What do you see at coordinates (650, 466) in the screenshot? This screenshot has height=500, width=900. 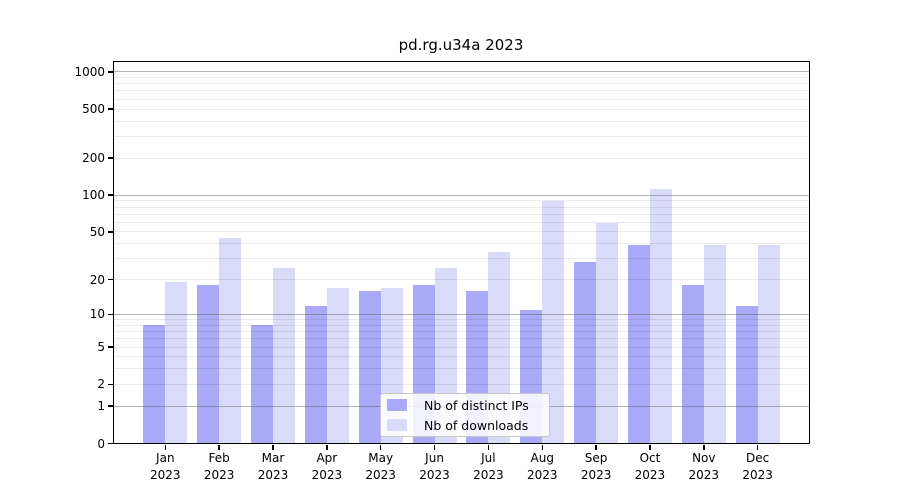 I see `x-axis-tick-label-oct: Oct 2023` at bounding box center [650, 466].